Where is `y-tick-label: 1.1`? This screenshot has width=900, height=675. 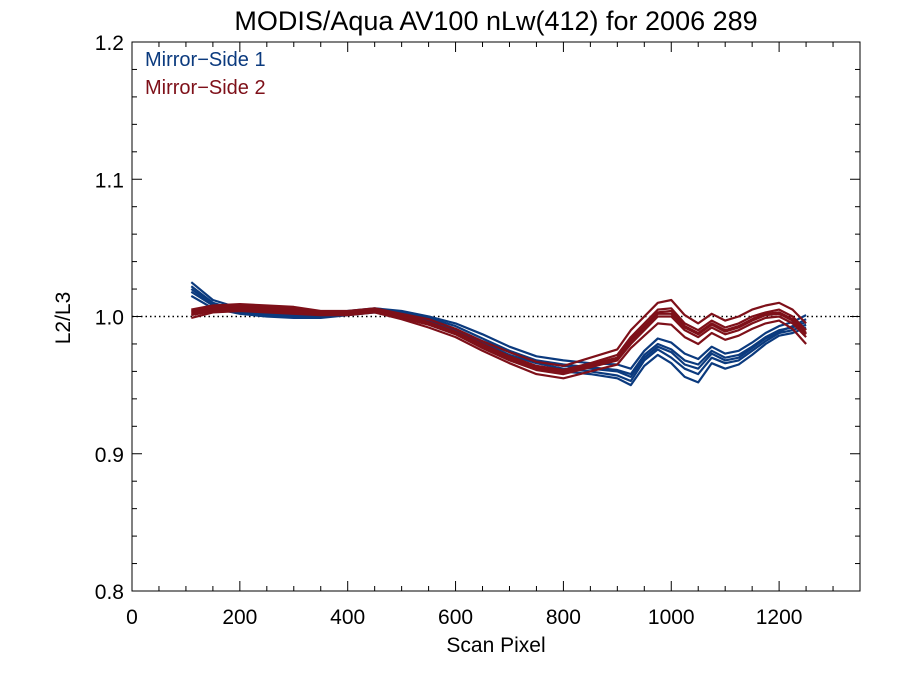 y-tick-label: 1.1 is located at coordinates (109, 180).